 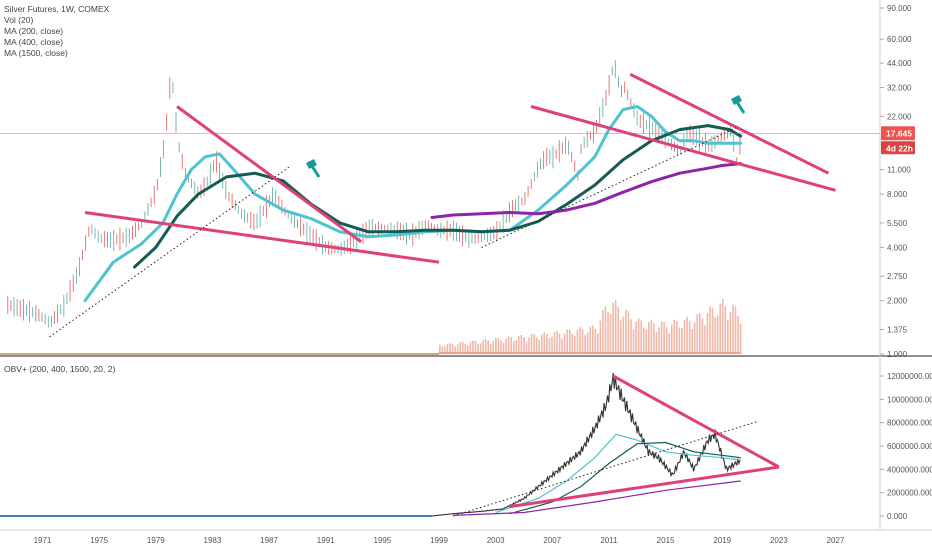 I want to click on time-tick-label: 1999, so click(x=439, y=540).